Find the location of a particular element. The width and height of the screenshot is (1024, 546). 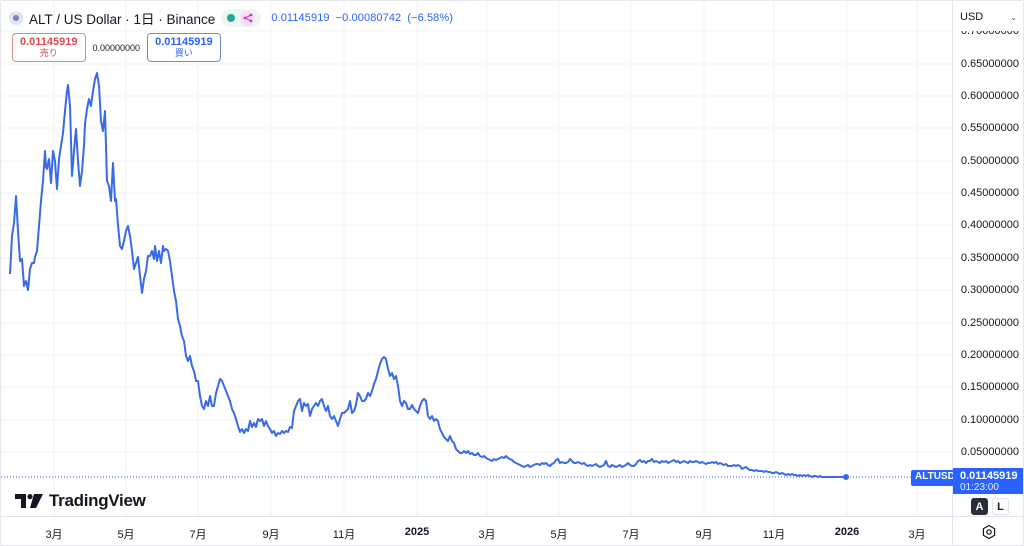

price-axis-label: 0.55000000 is located at coordinates (989, 128).